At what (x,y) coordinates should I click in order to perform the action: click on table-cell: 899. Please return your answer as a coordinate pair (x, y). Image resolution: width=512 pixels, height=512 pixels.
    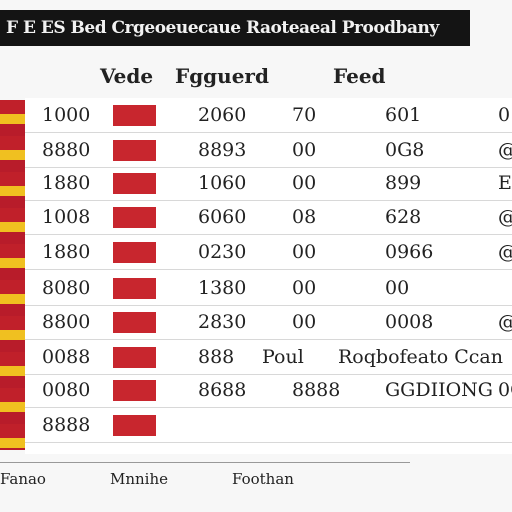
    Looking at the image, I should click on (403, 183).